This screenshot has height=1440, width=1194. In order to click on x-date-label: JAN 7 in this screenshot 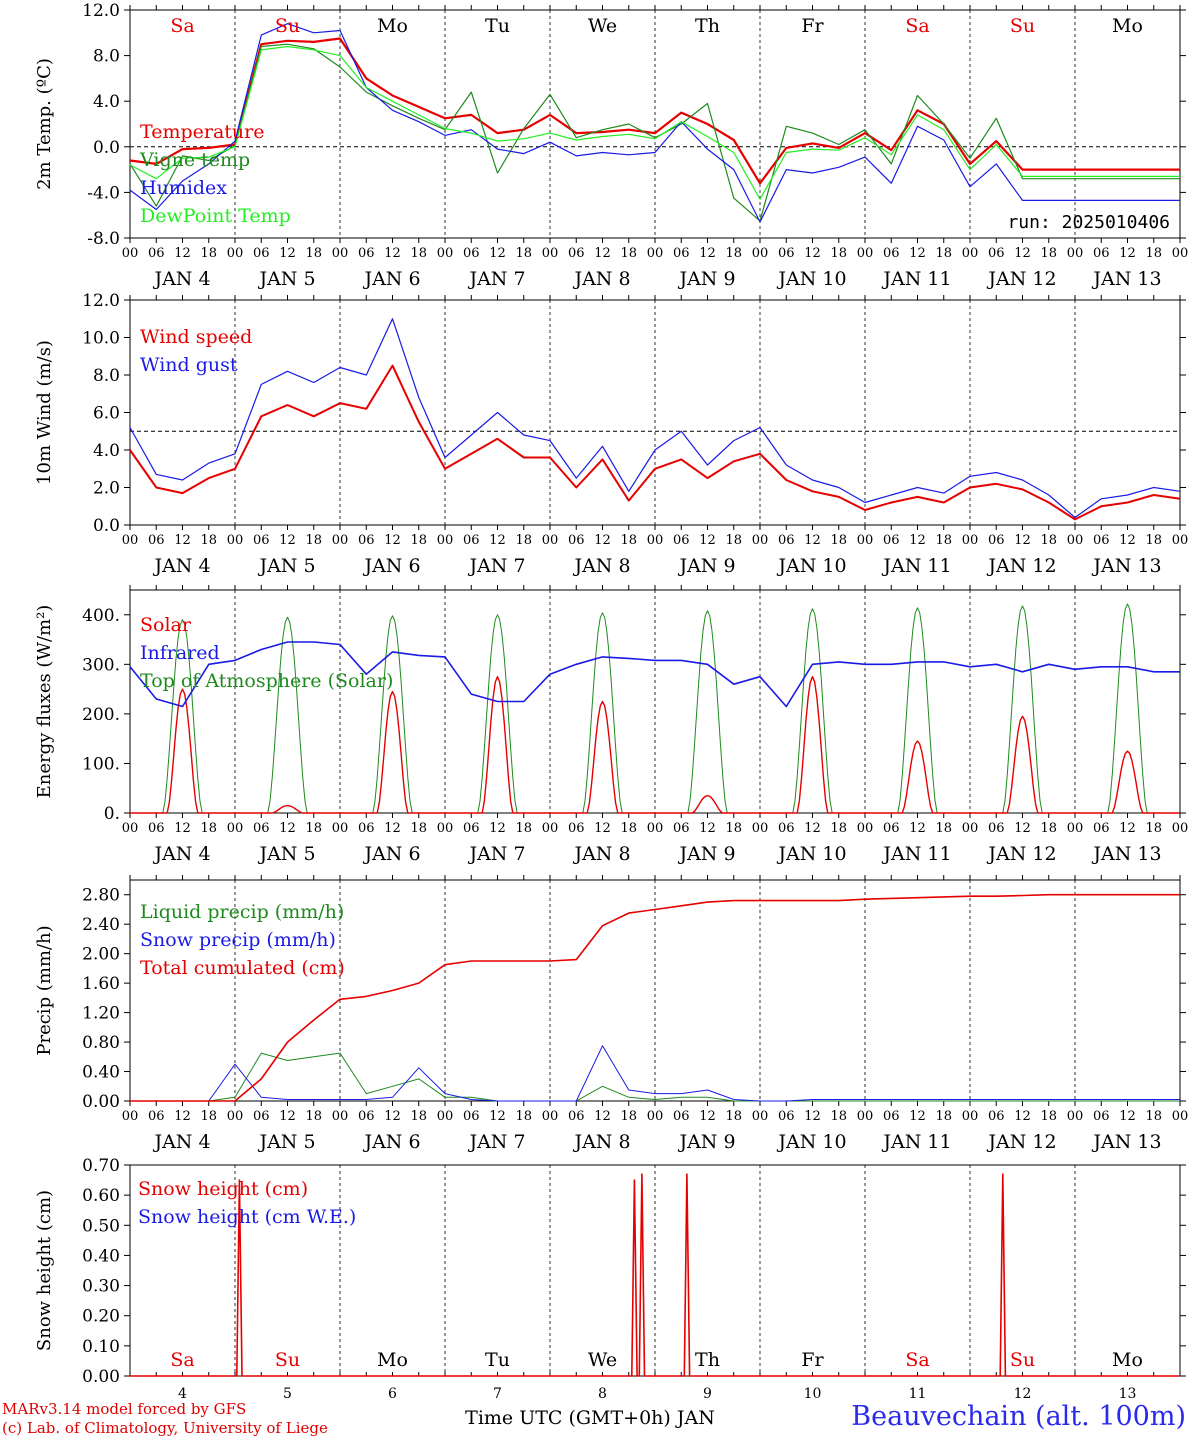, I will do `click(496, 854)`.